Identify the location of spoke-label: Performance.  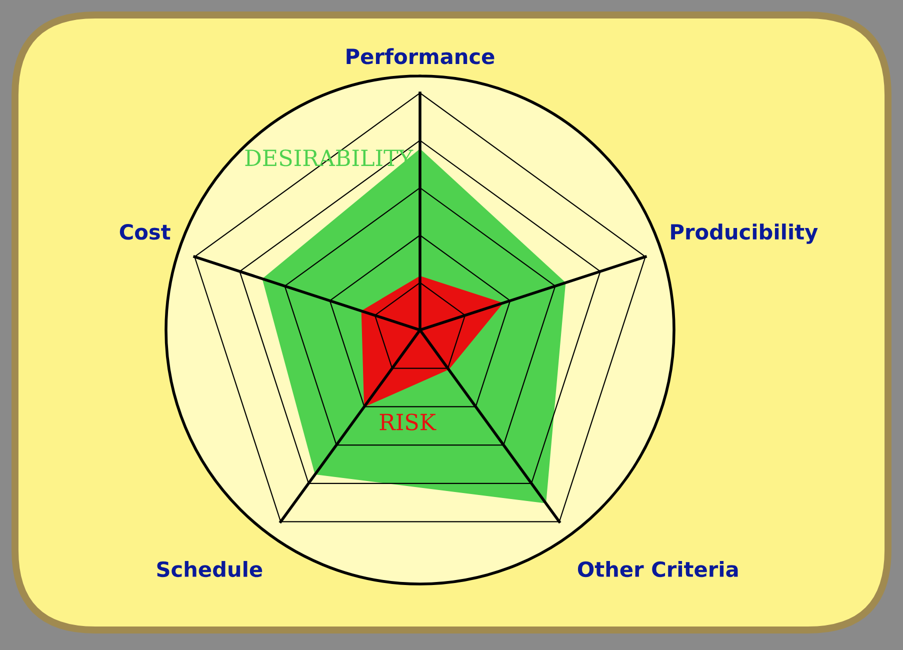
(420, 56).